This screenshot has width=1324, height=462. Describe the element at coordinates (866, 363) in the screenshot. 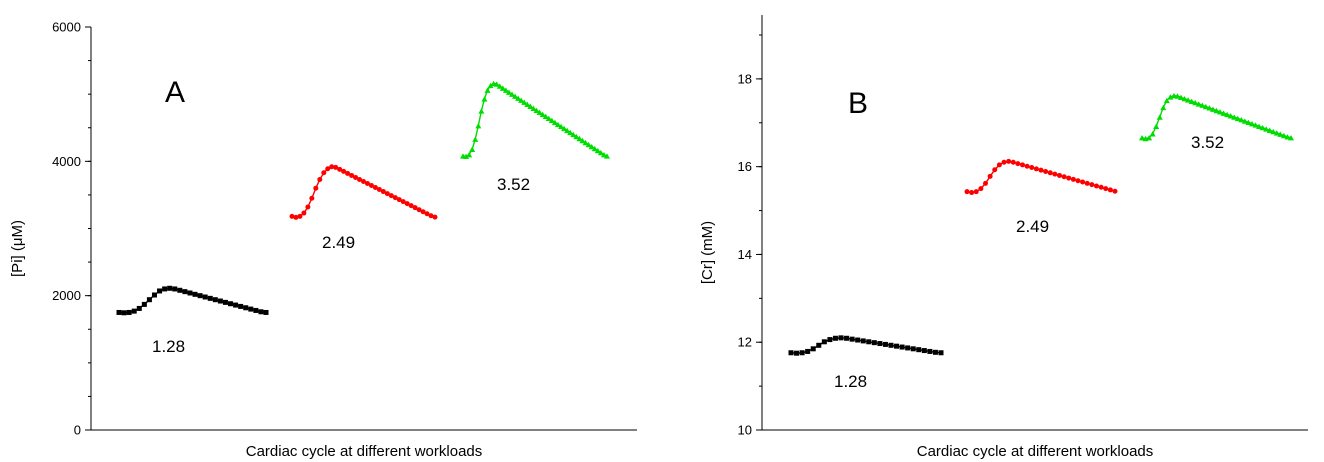

I see `series-1.28: 1.28` at that location.